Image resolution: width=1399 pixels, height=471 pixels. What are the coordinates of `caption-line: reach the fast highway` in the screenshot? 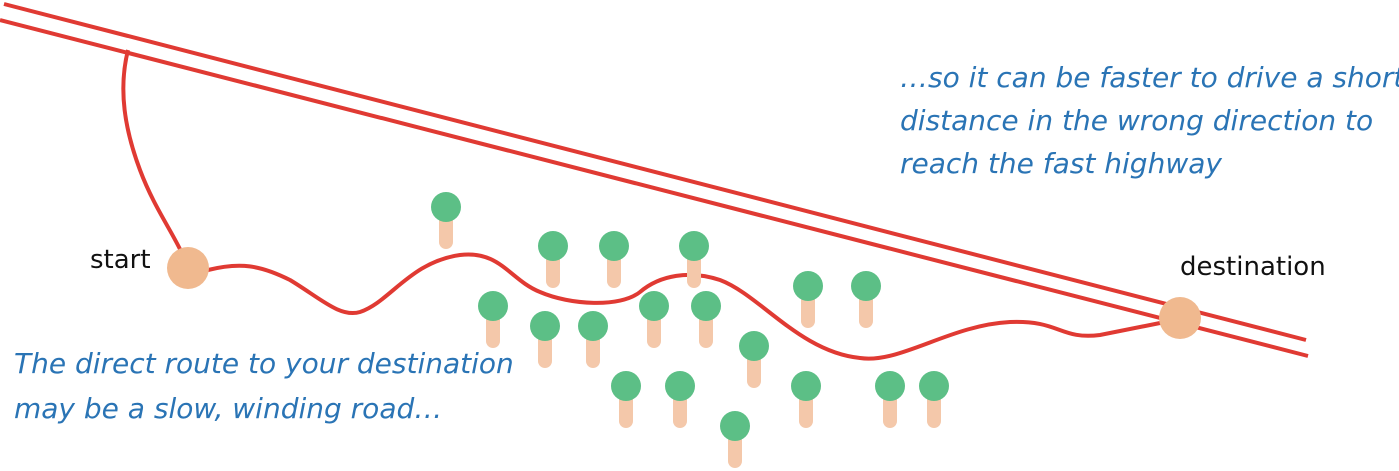 It's located at (1061, 163).